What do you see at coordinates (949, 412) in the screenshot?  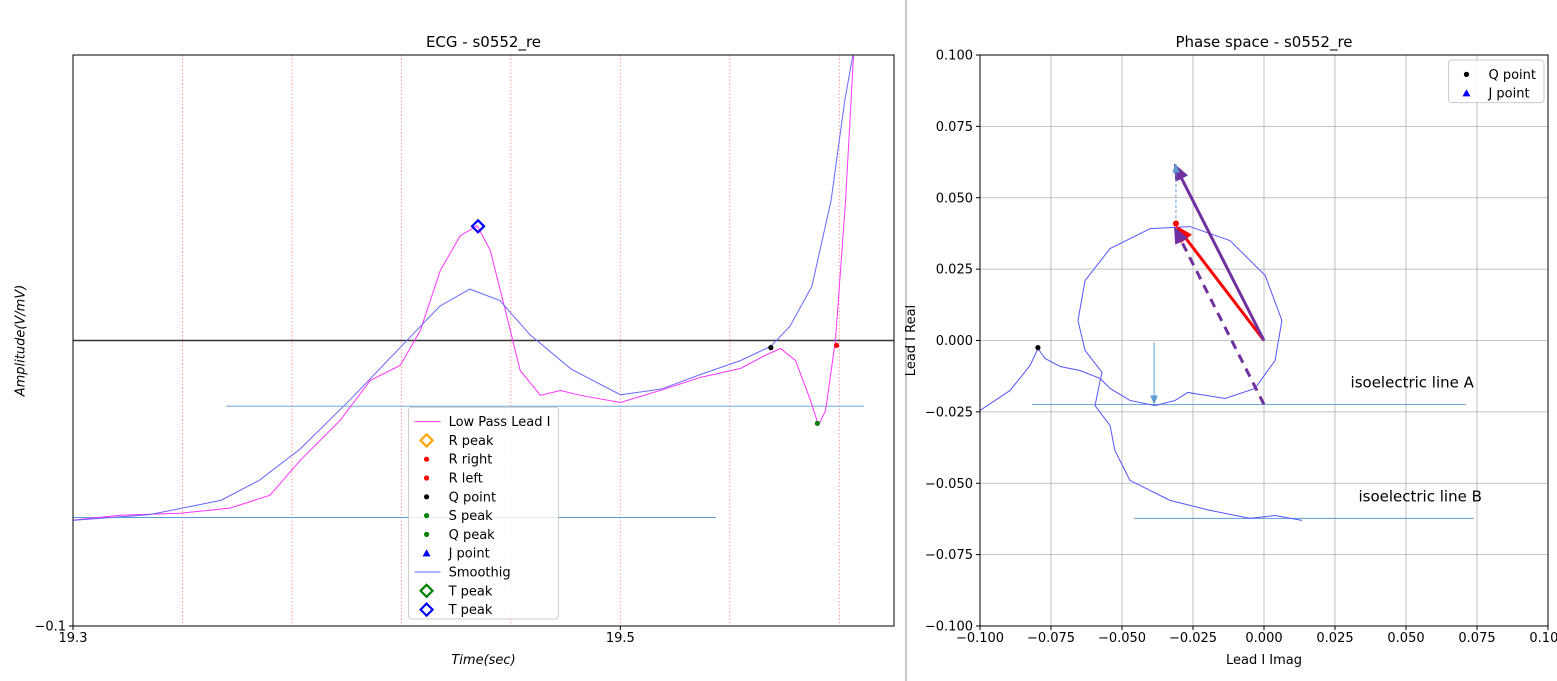 I see `y-tick-label: −0.025` at bounding box center [949, 412].